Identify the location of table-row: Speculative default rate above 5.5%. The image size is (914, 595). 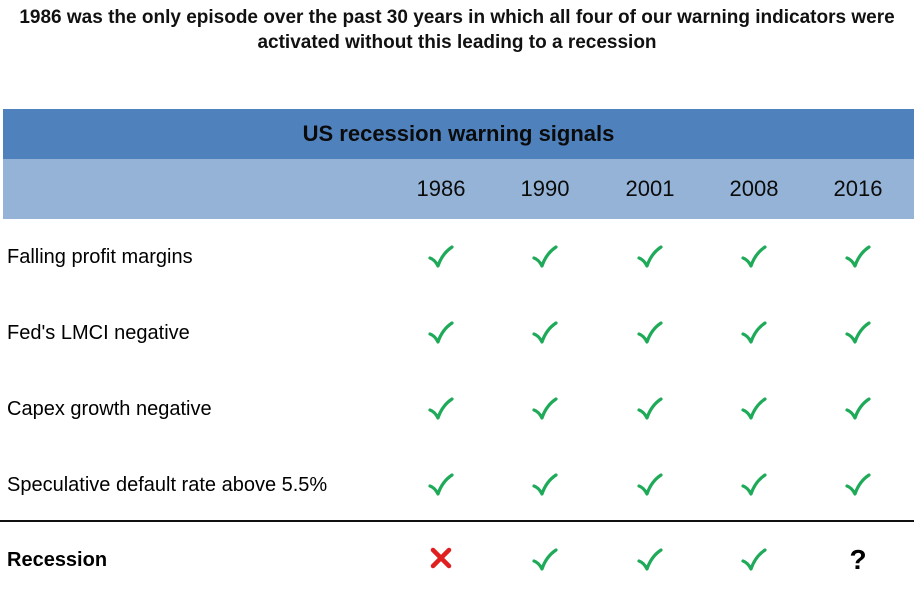
(458, 485).